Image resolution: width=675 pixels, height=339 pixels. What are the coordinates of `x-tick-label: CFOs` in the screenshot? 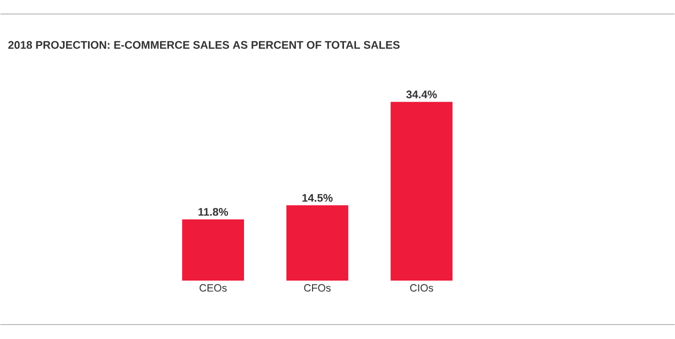 It's located at (317, 288).